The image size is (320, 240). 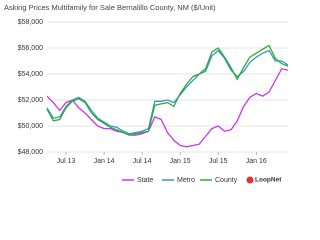 What do you see at coordinates (268, 180) in the screenshot?
I see `logo: LoopNet` at bounding box center [268, 180].